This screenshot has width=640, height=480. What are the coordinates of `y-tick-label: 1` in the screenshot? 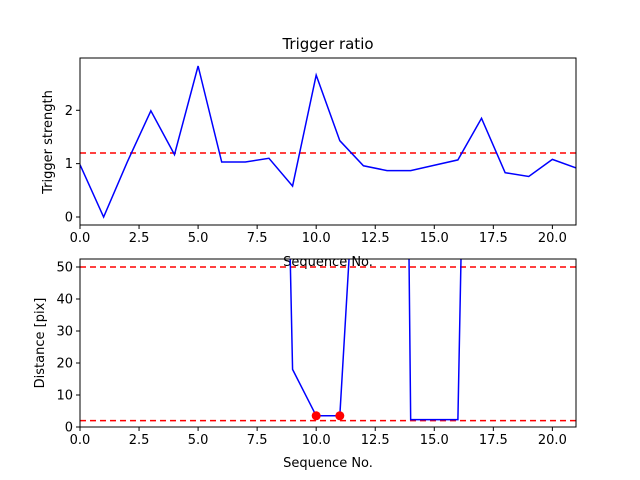 It's located at (69, 164).